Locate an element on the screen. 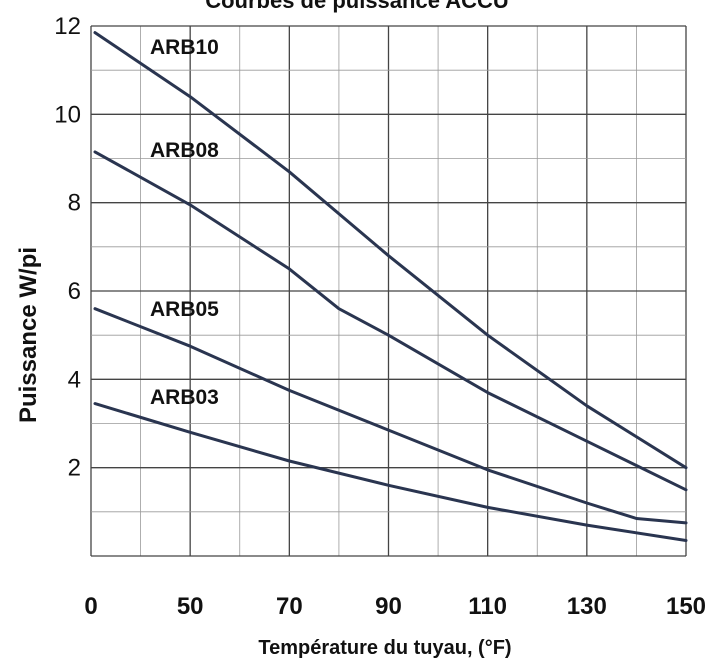  y-tick-label: 10 is located at coordinates (67, 114).